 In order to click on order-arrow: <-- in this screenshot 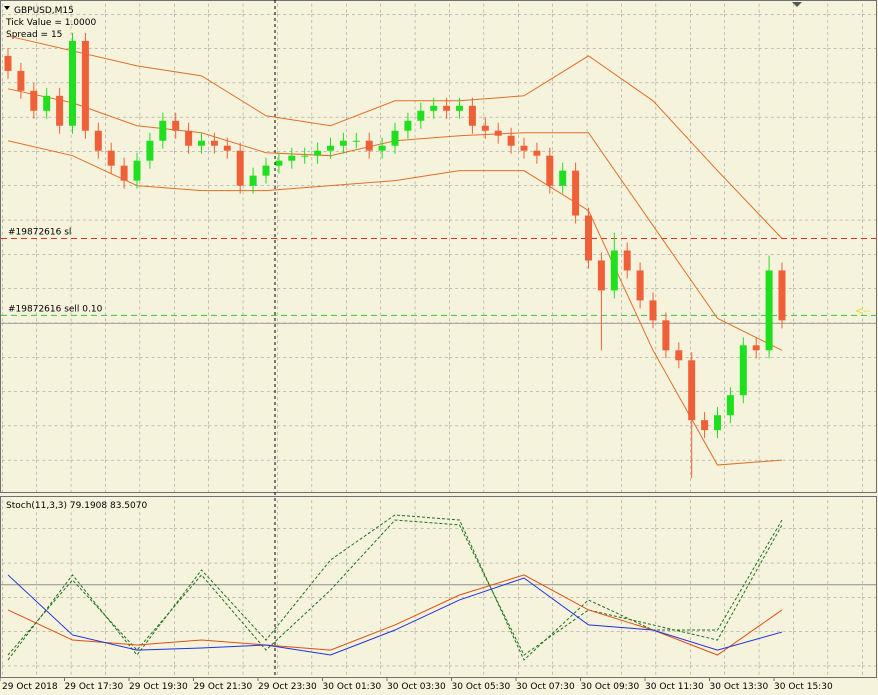, I will do `click(863, 311)`.